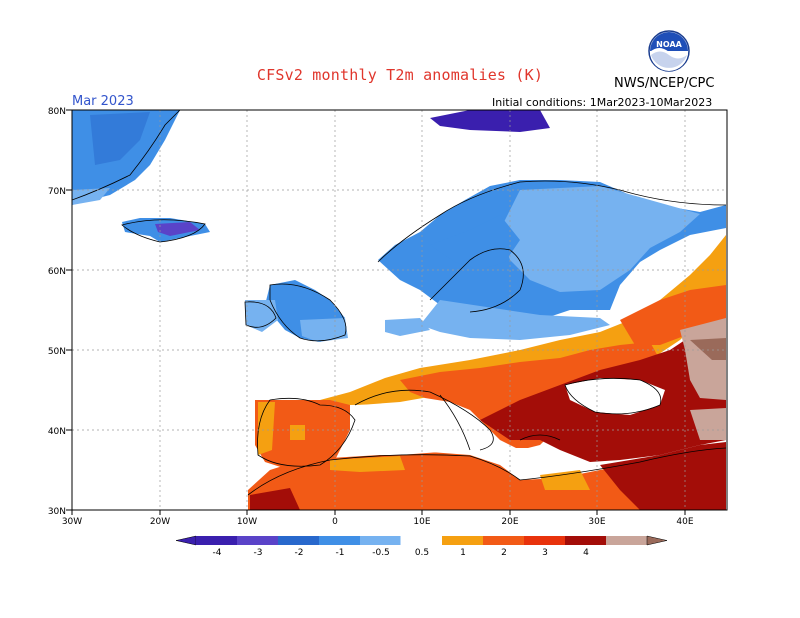 The image size is (800, 618). Describe the element at coordinates (57, 112) in the screenshot. I see `lat-label: 80N` at that location.